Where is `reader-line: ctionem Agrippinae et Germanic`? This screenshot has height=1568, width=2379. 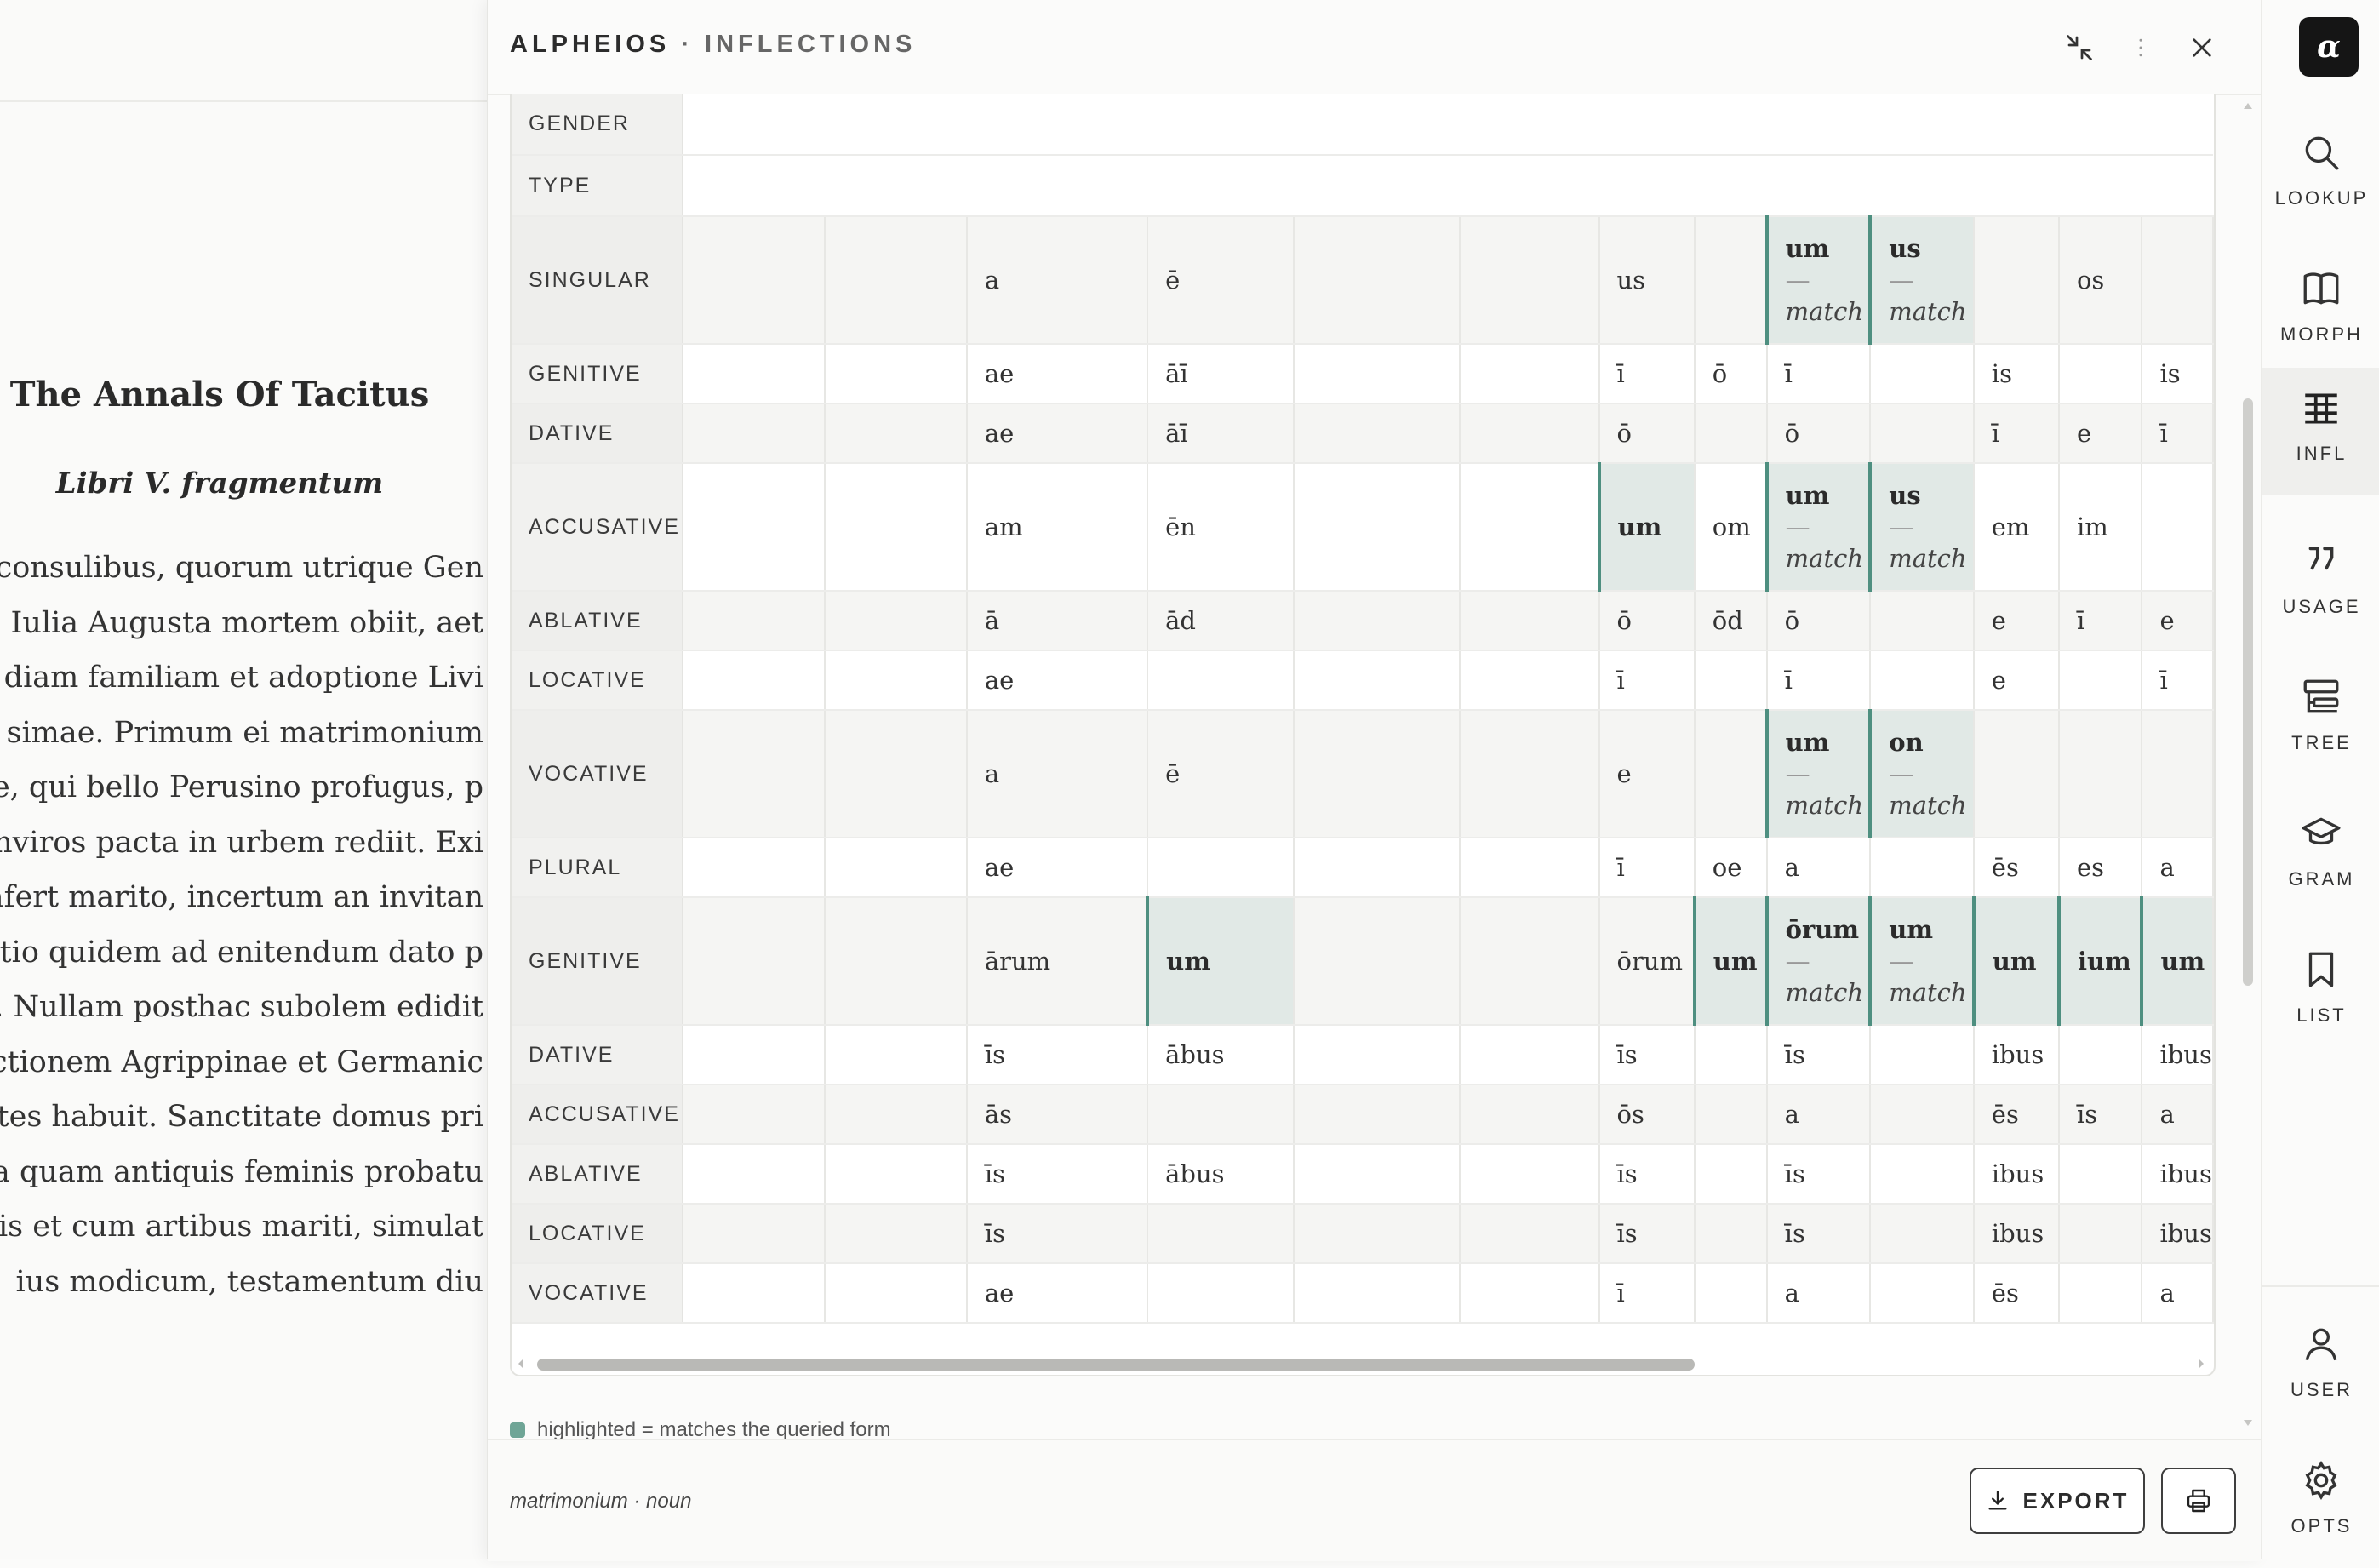
reader-line: ctionem Agrippinae et Germanic is located at coordinates (241, 1061).